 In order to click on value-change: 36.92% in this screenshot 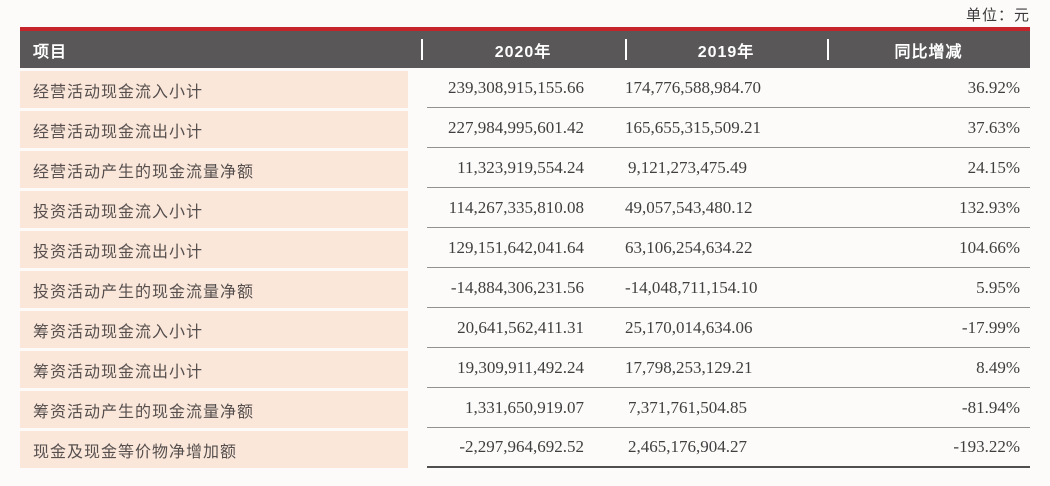, I will do `click(993, 87)`.